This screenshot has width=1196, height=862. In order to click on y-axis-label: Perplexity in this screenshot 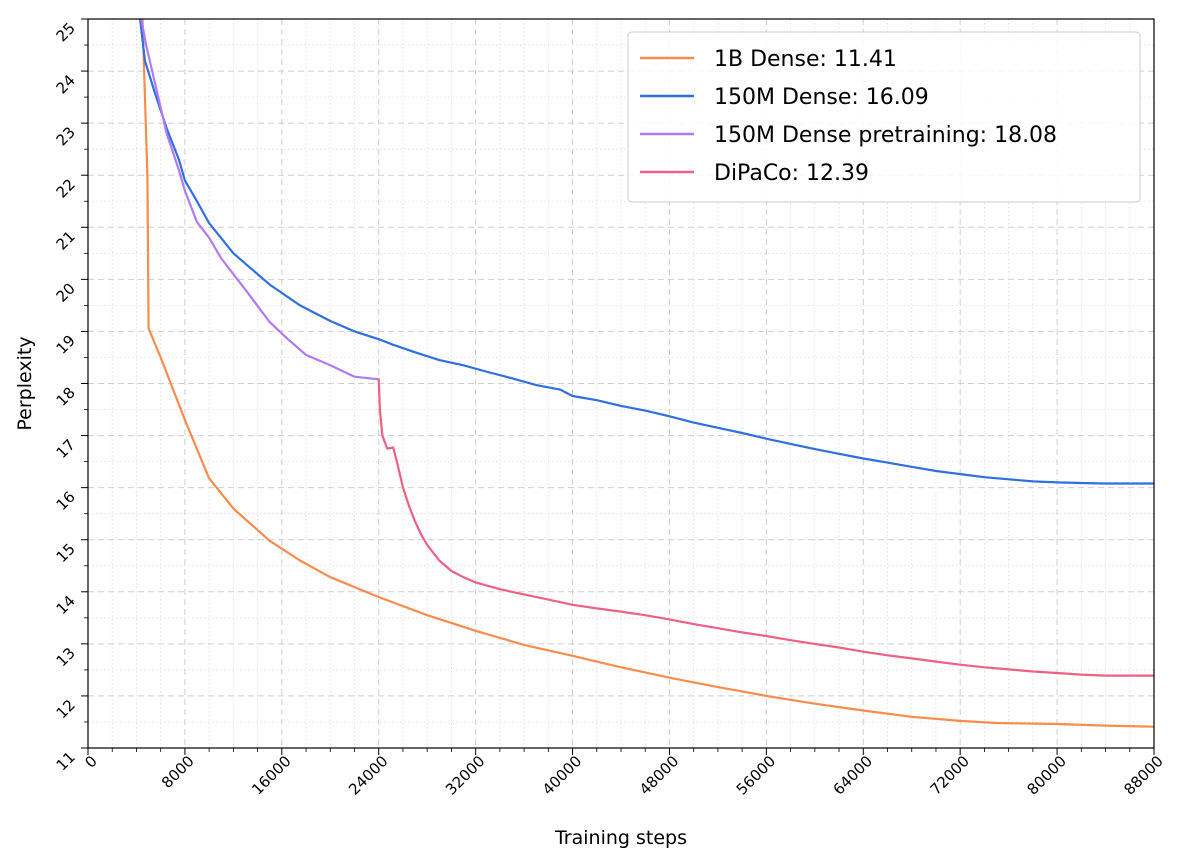, I will do `click(25, 383)`.